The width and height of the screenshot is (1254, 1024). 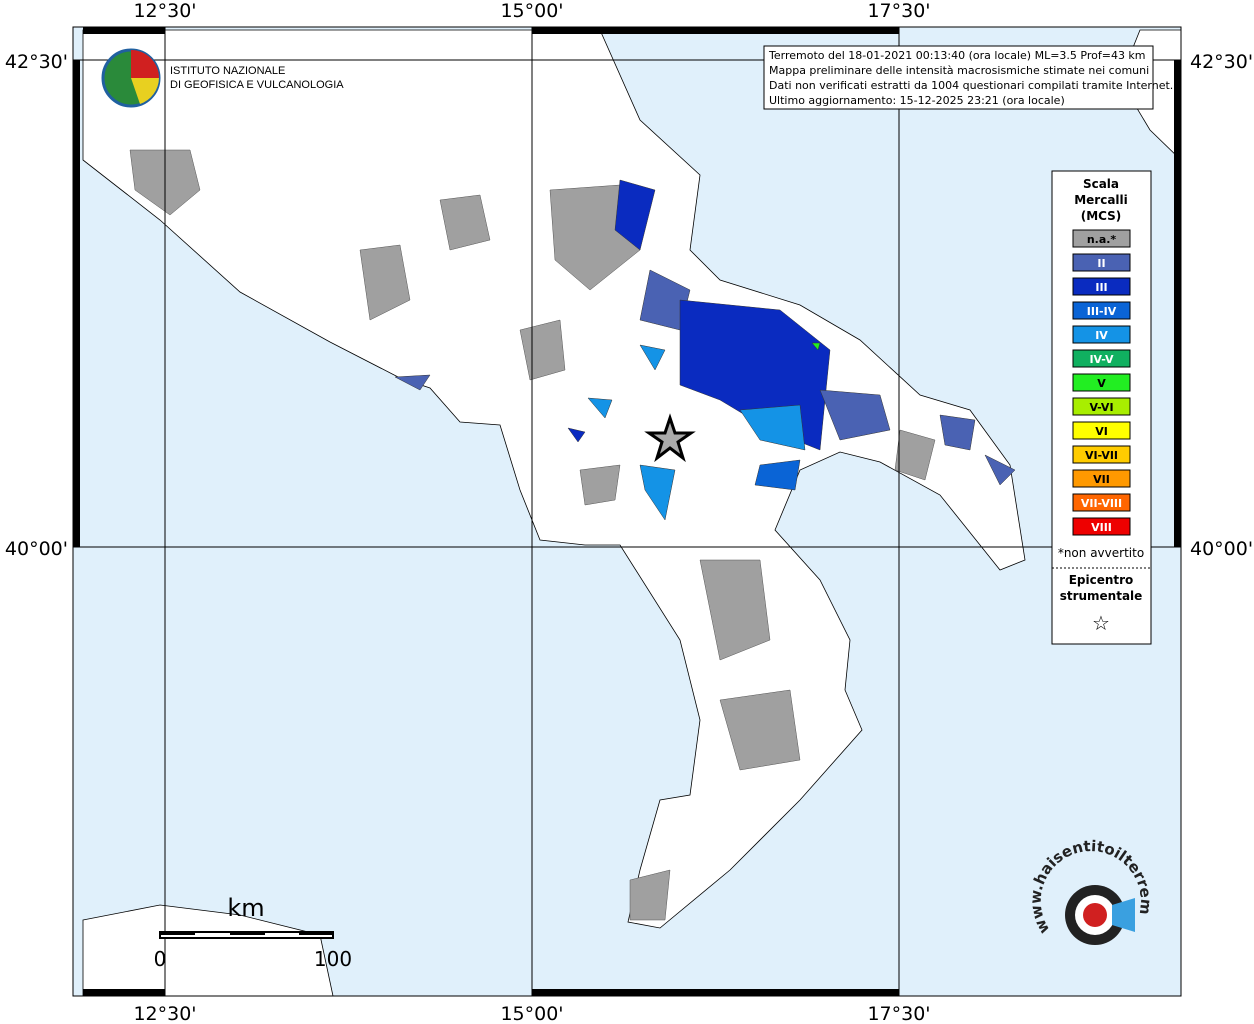 I want to click on legend-label: II, so click(x=1101, y=263).